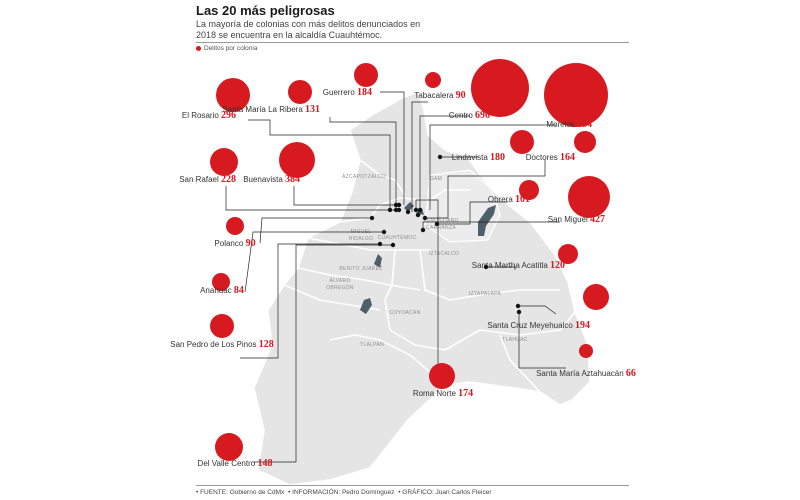 This screenshot has height=500, width=800. I want to click on borough-label: COYOACÁN, so click(404, 312).